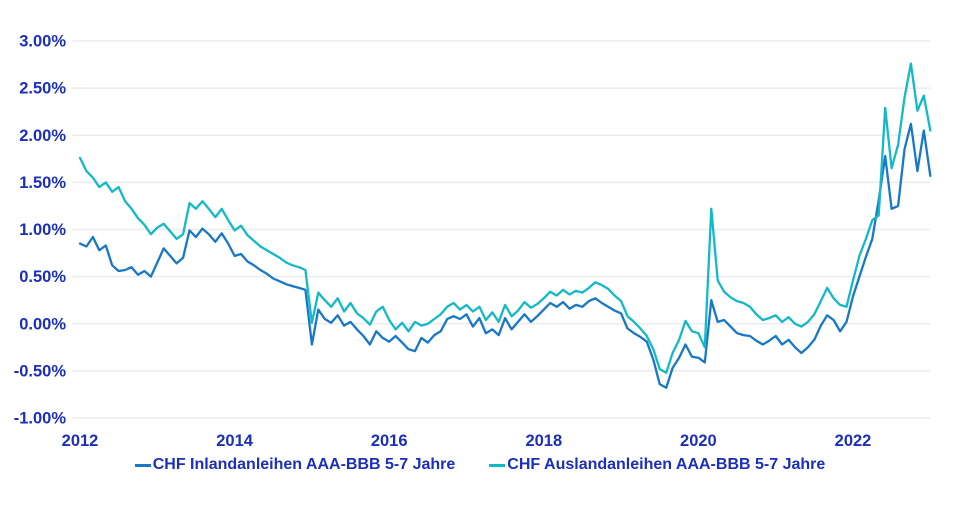 This screenshot has width=960, height=508. Describe the element at coordinates (42, 42) in the screenshot. I see `y-axis-label-3.00%: 3.00%` at that location.